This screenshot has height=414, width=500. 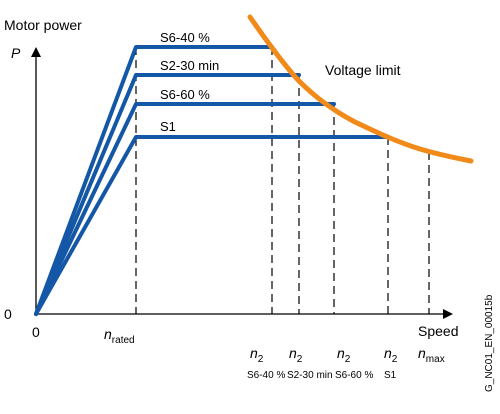 What do you see at coordinates (168, 126) in the screenshot?
I see `curve-label-s1: S1` at bounding box center [168, 126].